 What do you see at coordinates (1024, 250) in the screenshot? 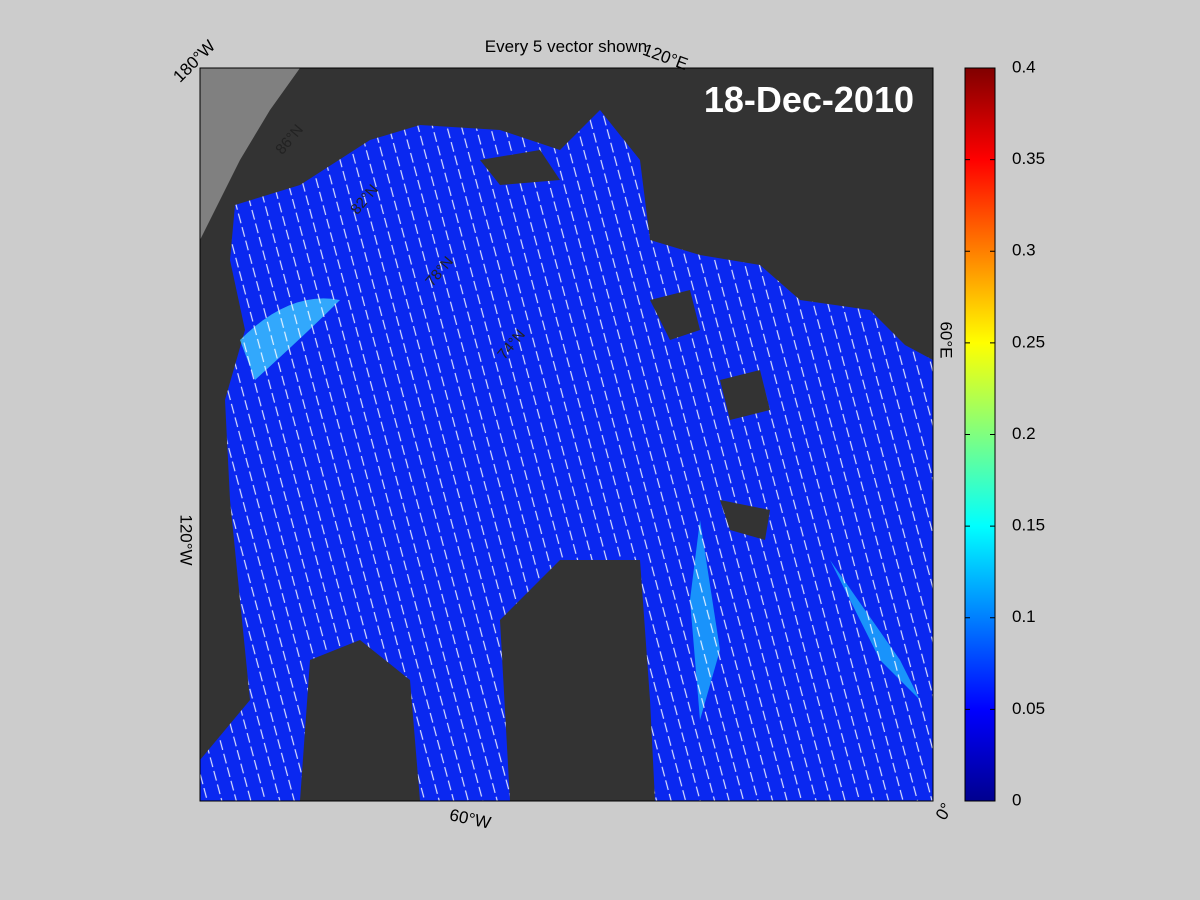
I see `colorbar-tick-label: 0.3` at bounding box center [1024, 250].